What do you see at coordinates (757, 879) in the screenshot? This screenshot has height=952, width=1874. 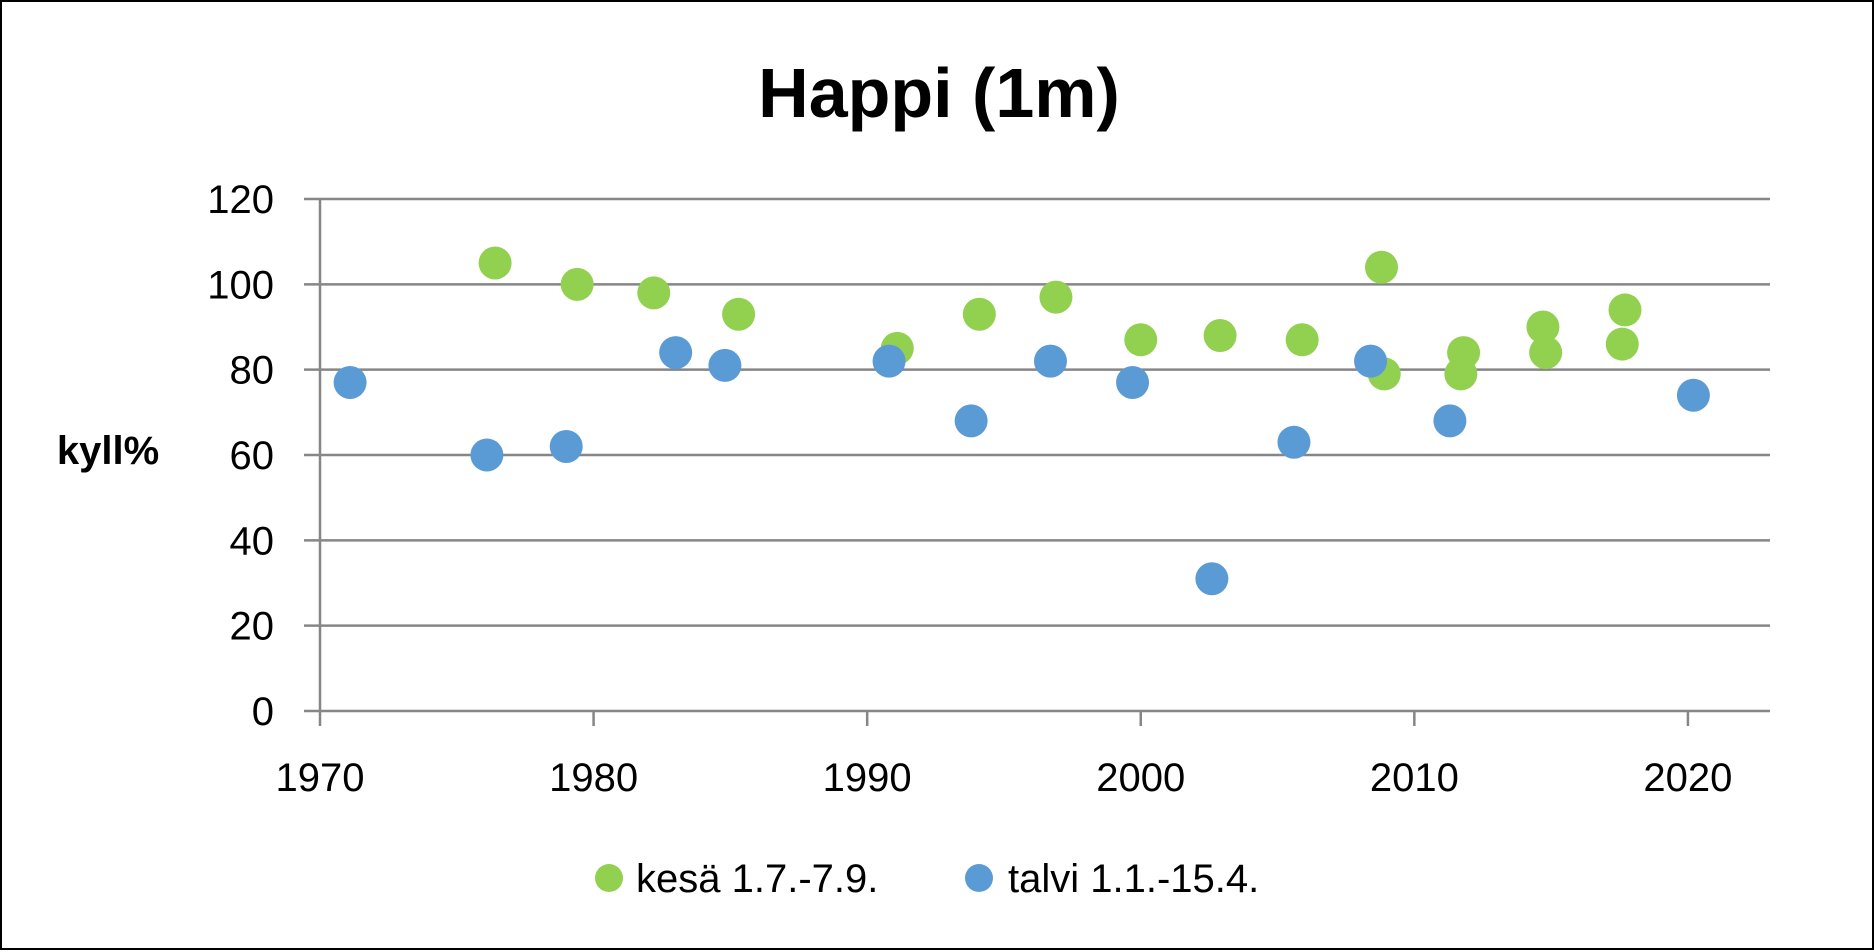 I see `legend-label: kesä 1.7.-7.9.` at bounding box center [757, 879].